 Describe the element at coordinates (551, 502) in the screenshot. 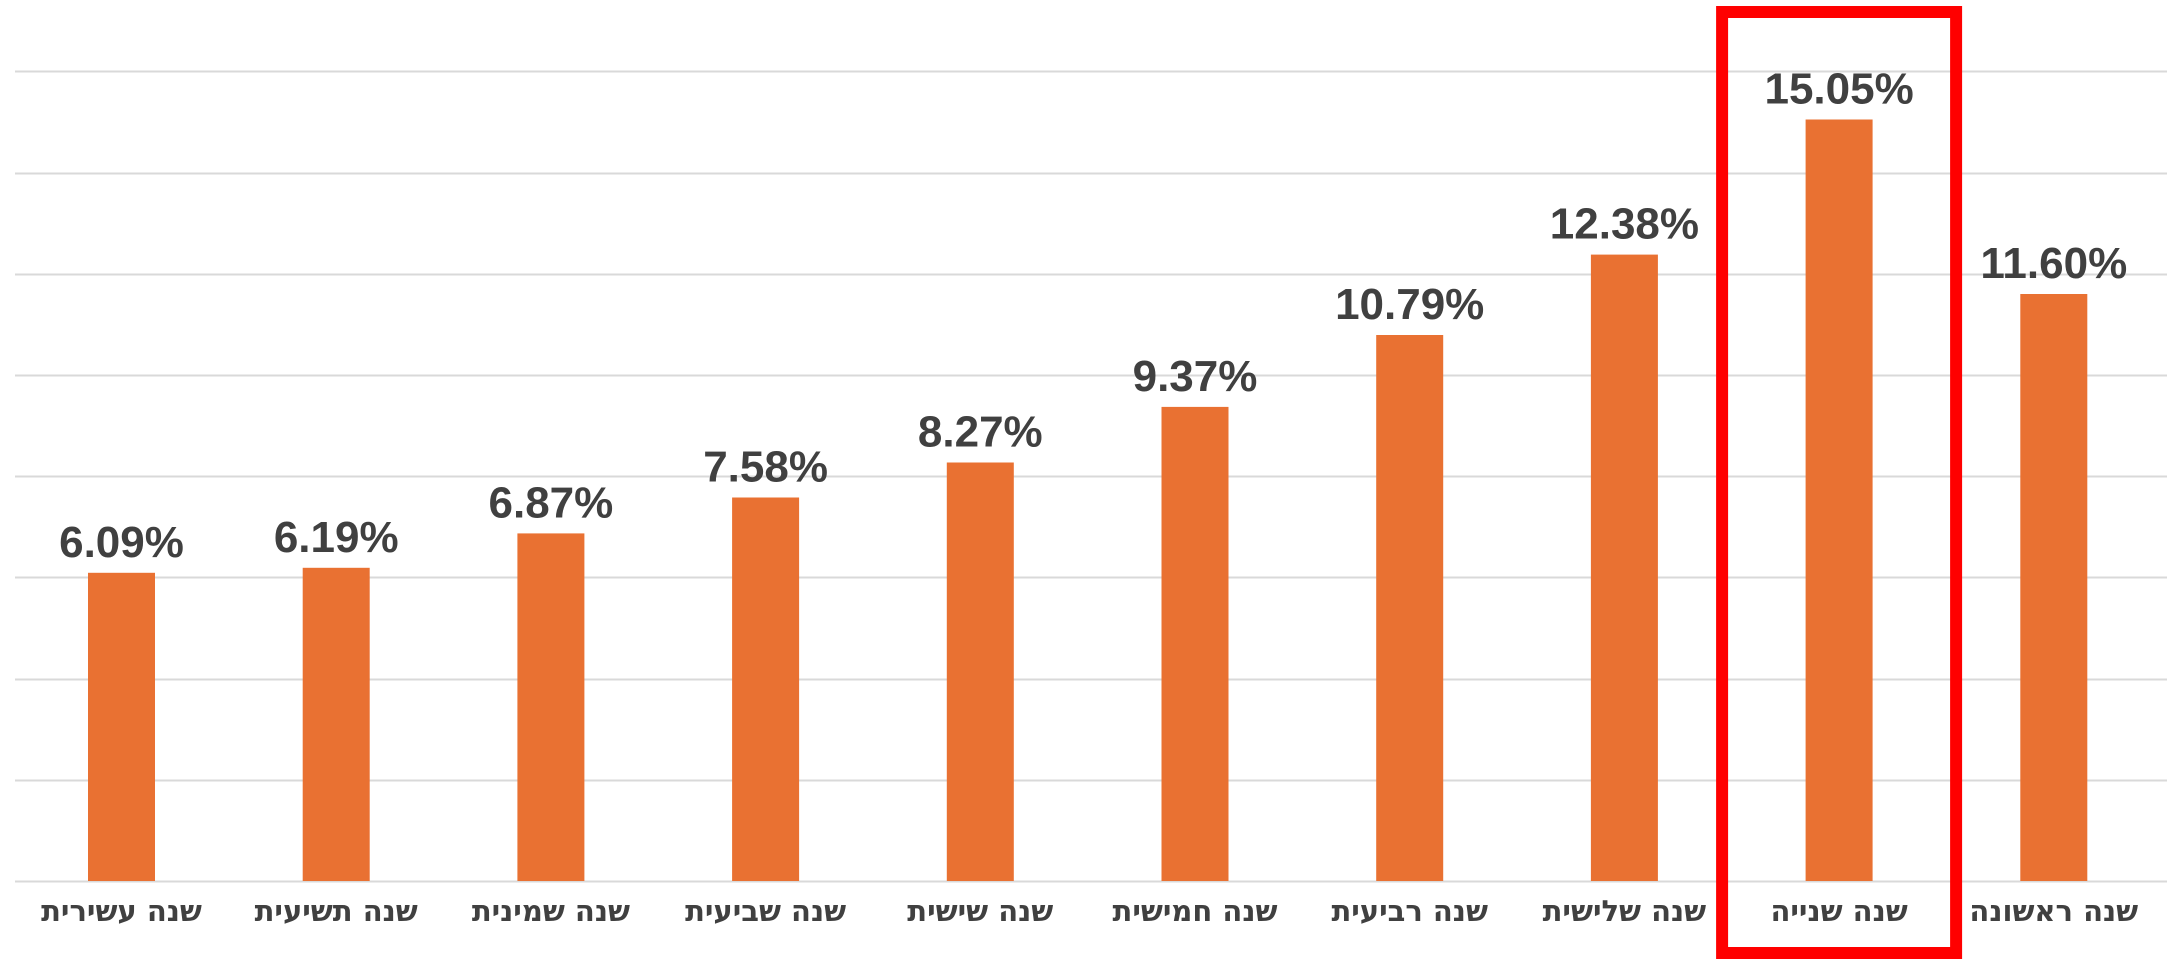

I see `data-label: 6.87%` at that location.